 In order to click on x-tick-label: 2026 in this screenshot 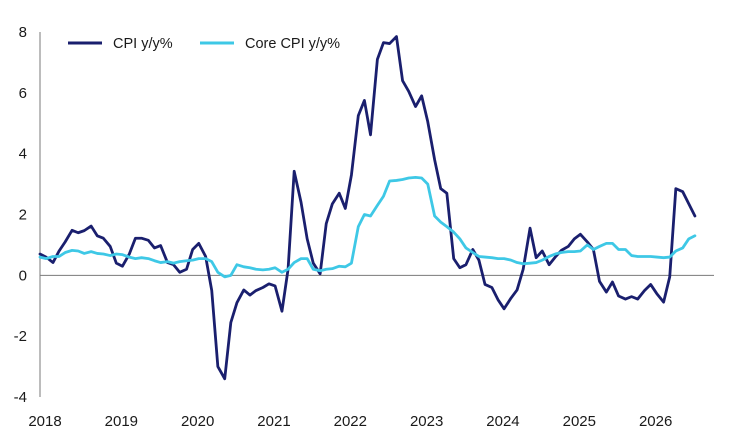, I will do `click(655, 421)`.